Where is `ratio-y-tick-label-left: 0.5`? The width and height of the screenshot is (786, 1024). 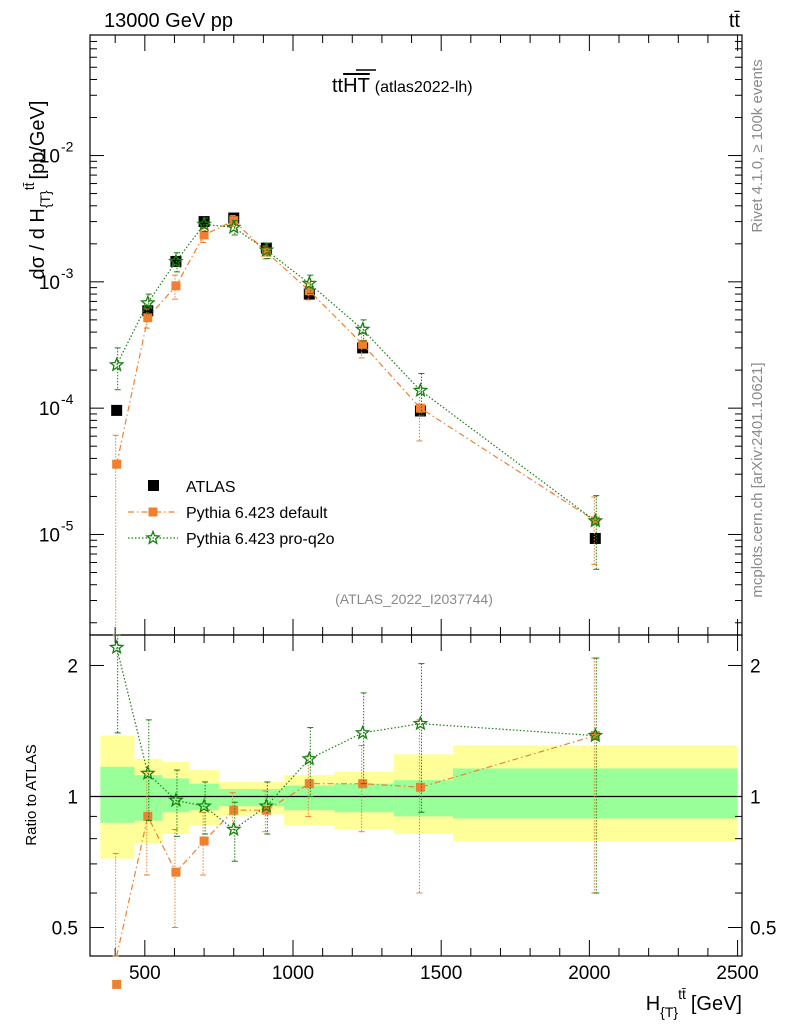 ratio-y-tick-label-left: 0.5 is located at coordinates (65, 928).